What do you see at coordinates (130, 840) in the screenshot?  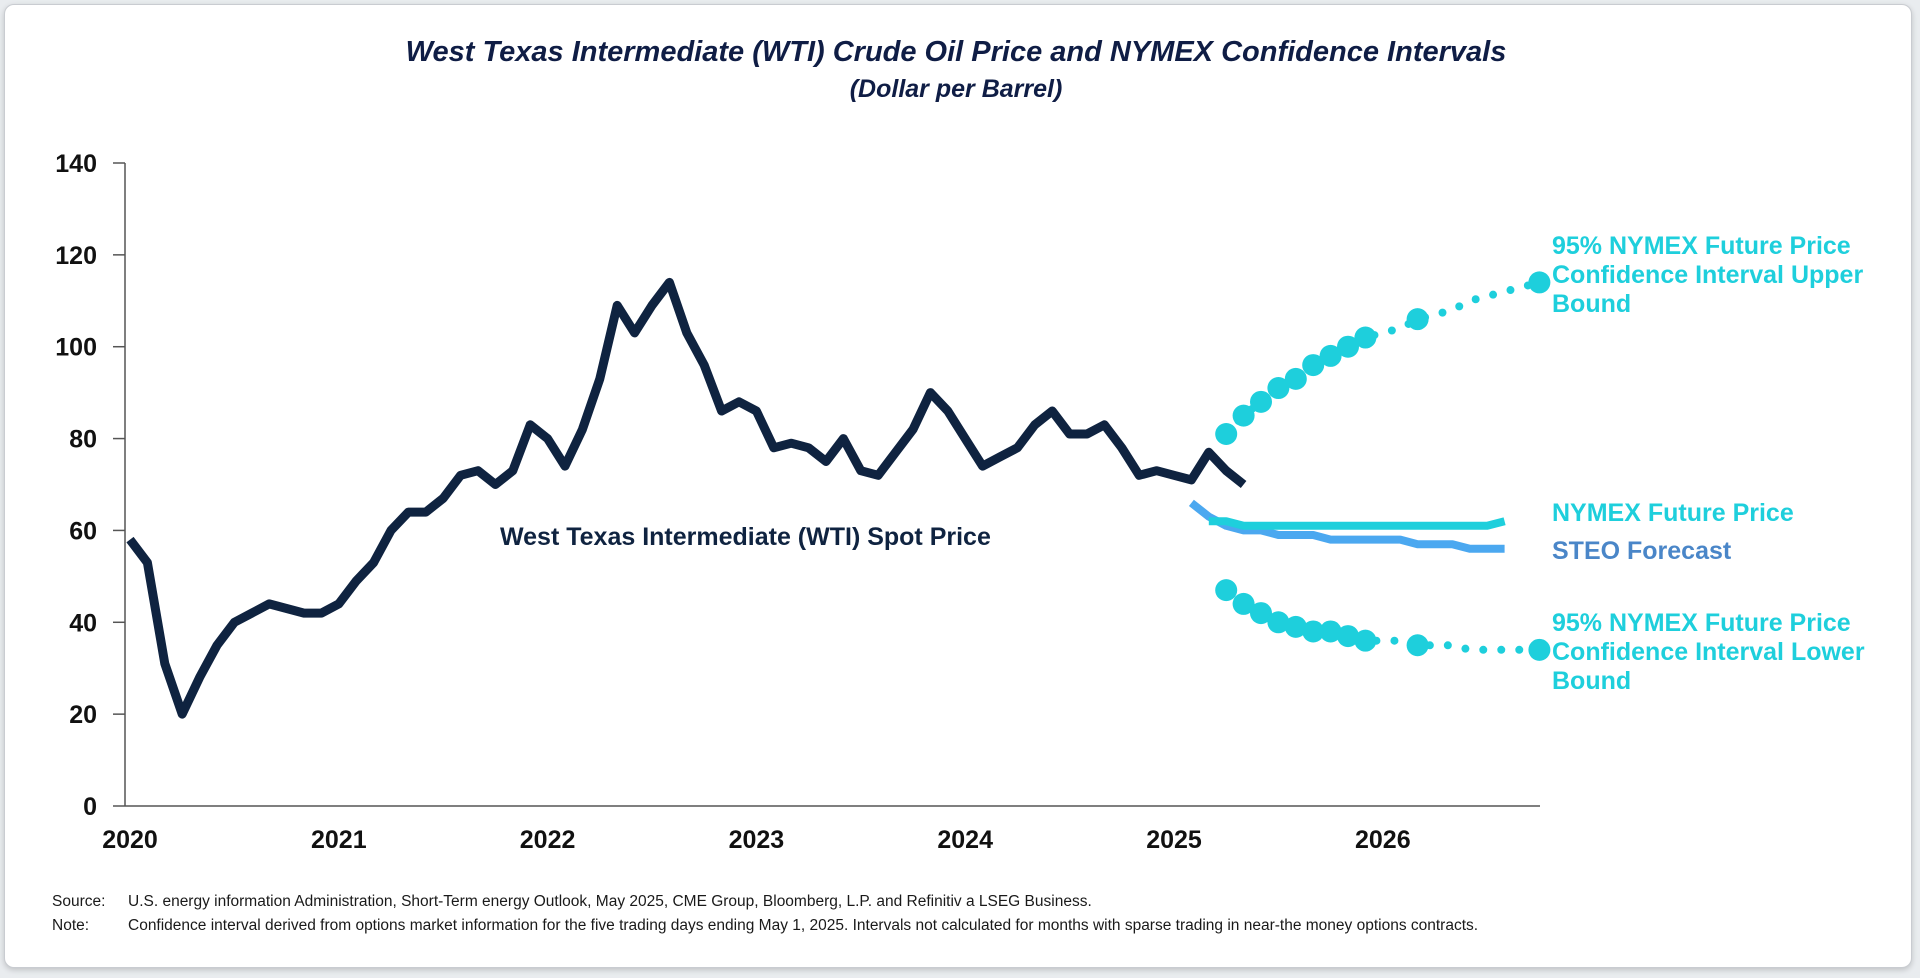 I see `x-tick-label: 2020` at bounding box center [130, 840].